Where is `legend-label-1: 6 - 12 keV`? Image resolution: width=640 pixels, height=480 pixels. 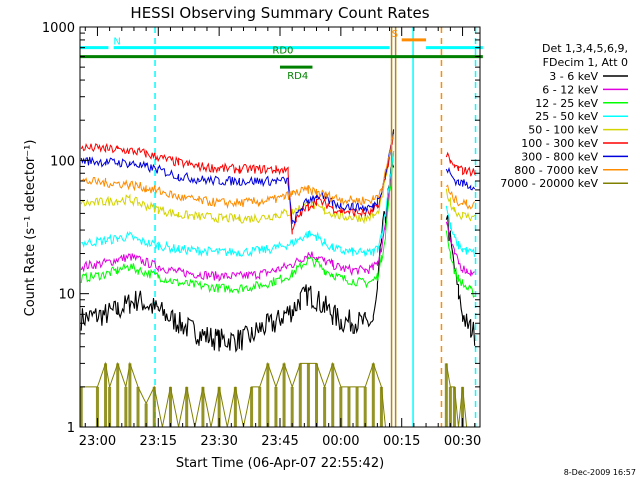
legend-label-1: 6 - 12 keV is located at coordinates (570, 89).